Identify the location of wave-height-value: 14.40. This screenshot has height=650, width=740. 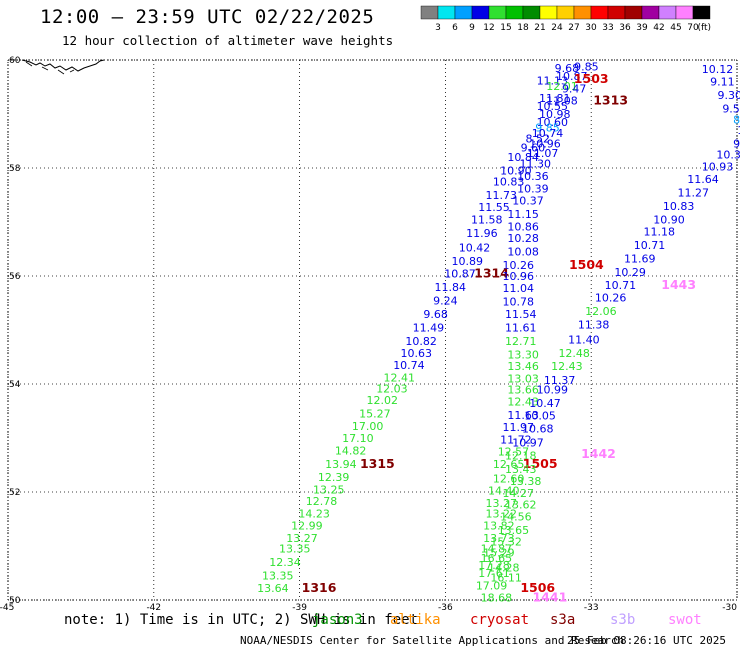
(504, 490).